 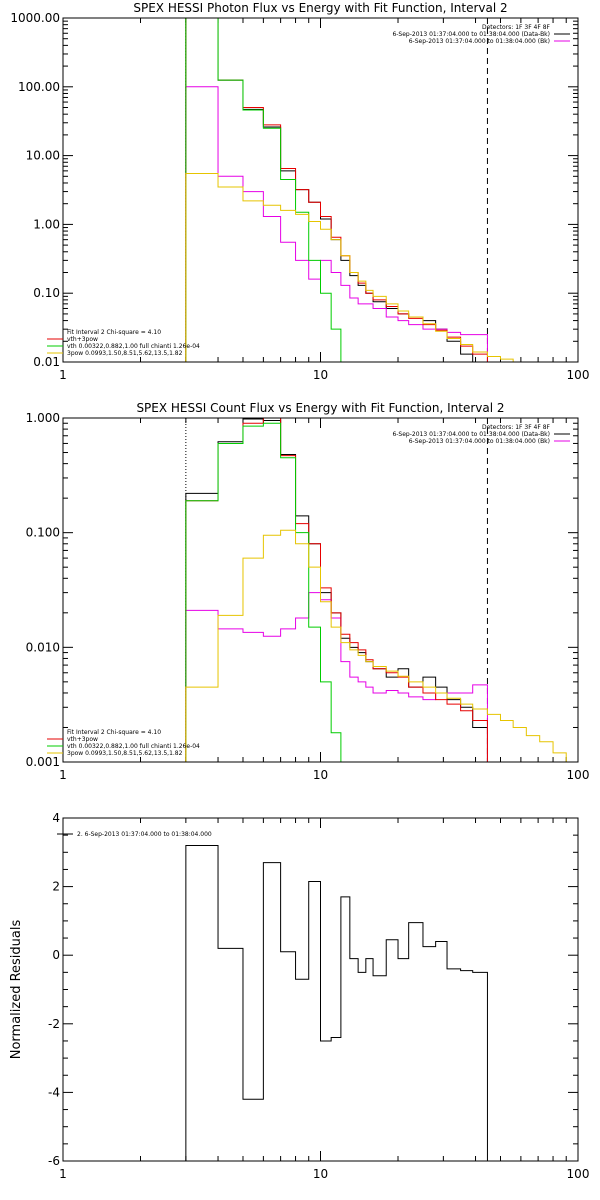 What do you see at coordinates (39, 87) in the screenshot?
I see `y-tick-label: 100.00` at bounding box center [39, 87].